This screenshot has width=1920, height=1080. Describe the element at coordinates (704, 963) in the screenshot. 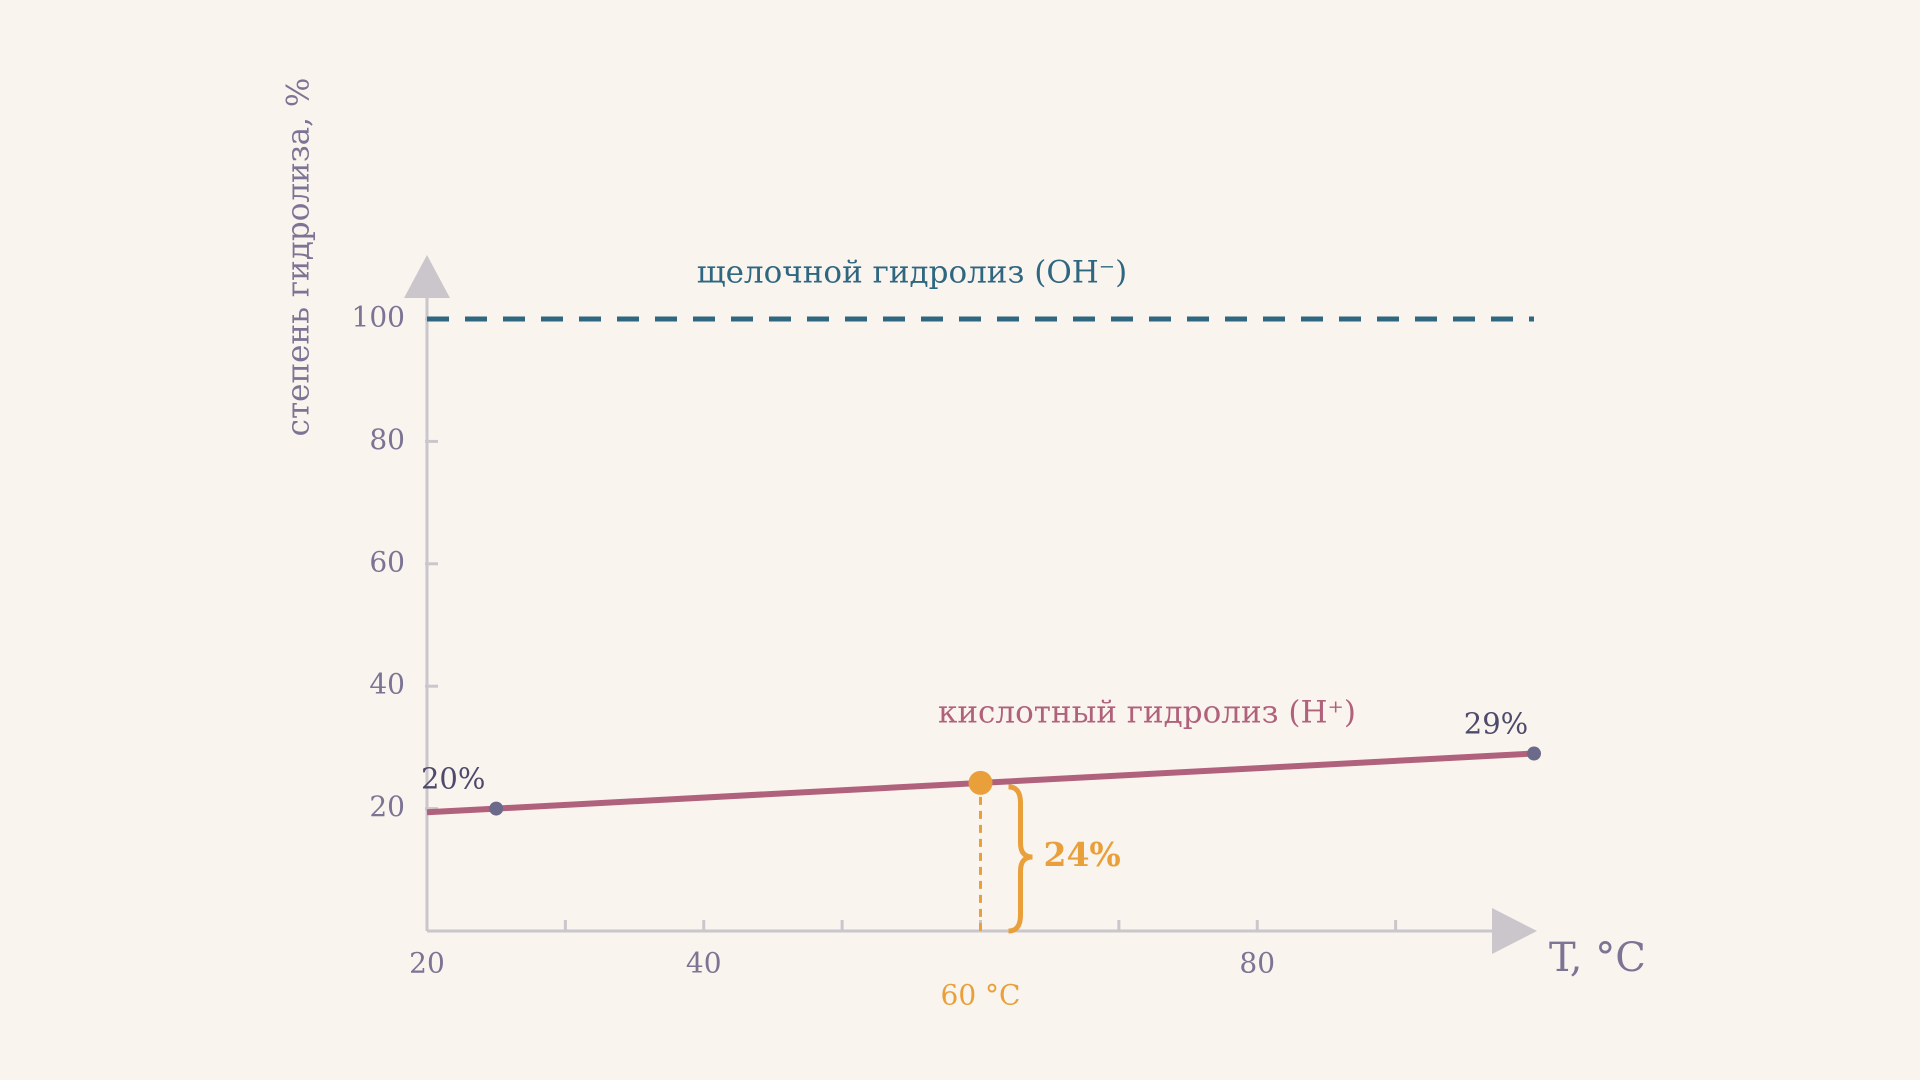

I see `x-tick-label: 40` at that location.